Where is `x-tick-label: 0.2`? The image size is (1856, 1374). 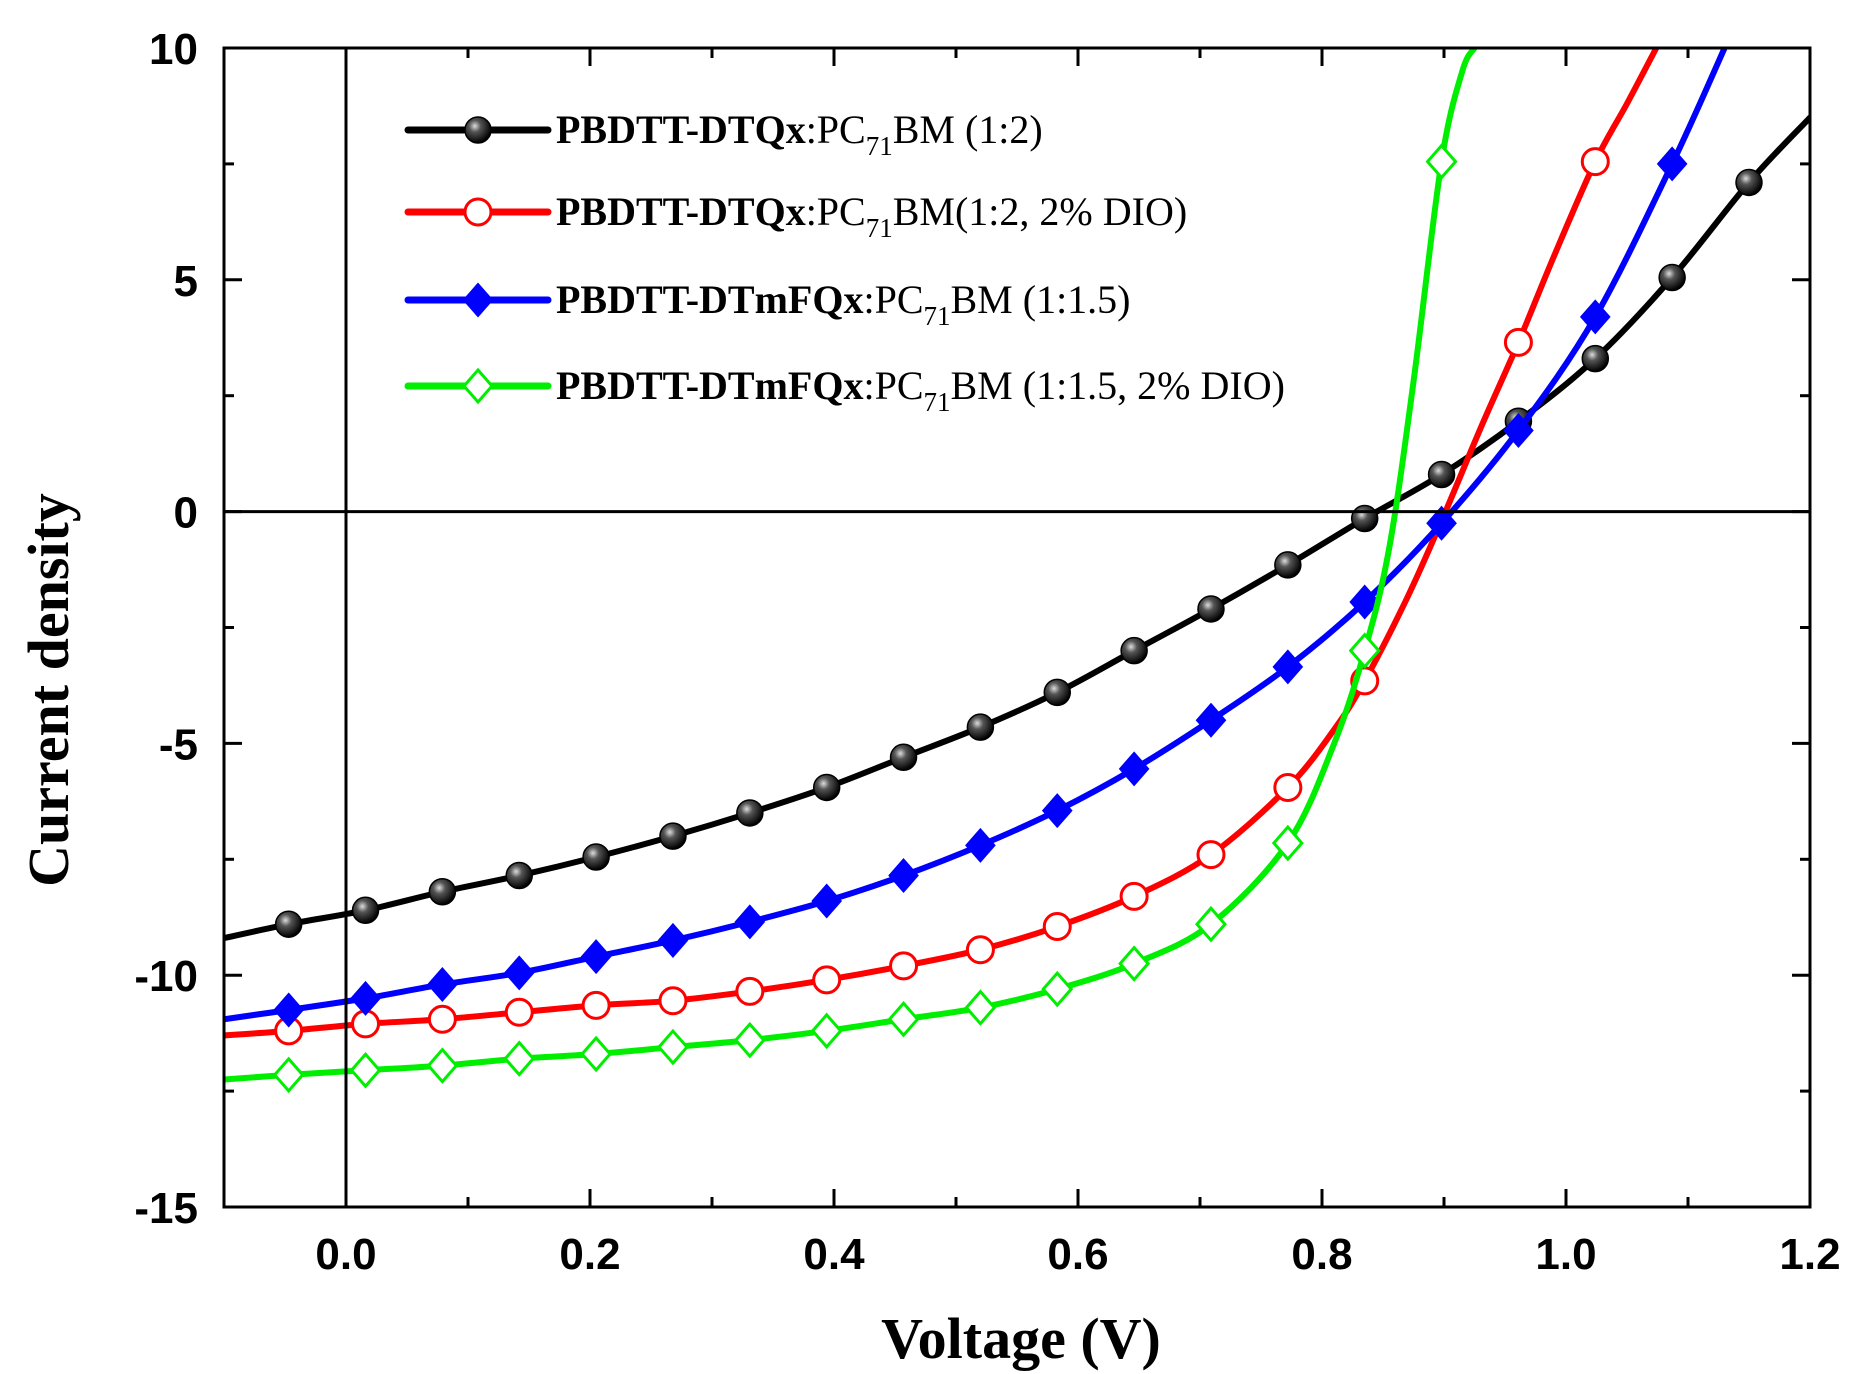 x-tick-label: 0.2 is located at coordinates (589, 1254).